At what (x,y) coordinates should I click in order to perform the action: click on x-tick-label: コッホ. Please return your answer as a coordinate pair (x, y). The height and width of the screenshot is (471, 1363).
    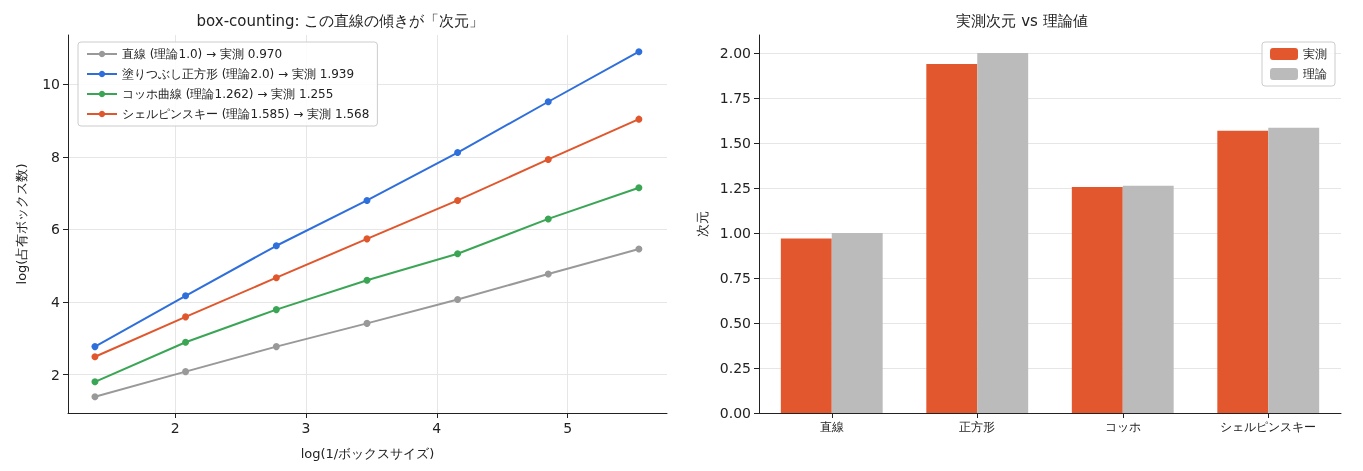
    Looking at the image, I should click on (1122, 427).